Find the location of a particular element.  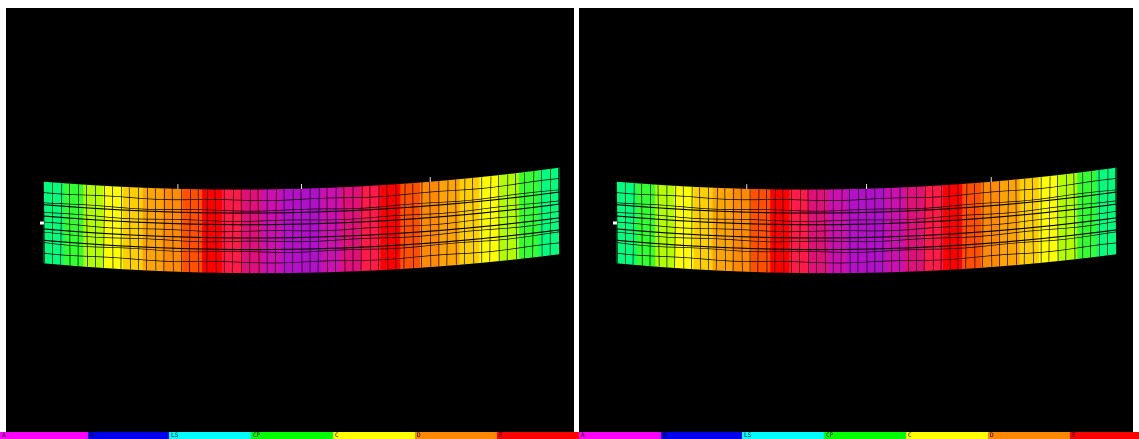

deformed-beam-mesh-left is located at coordinates (300, 220).